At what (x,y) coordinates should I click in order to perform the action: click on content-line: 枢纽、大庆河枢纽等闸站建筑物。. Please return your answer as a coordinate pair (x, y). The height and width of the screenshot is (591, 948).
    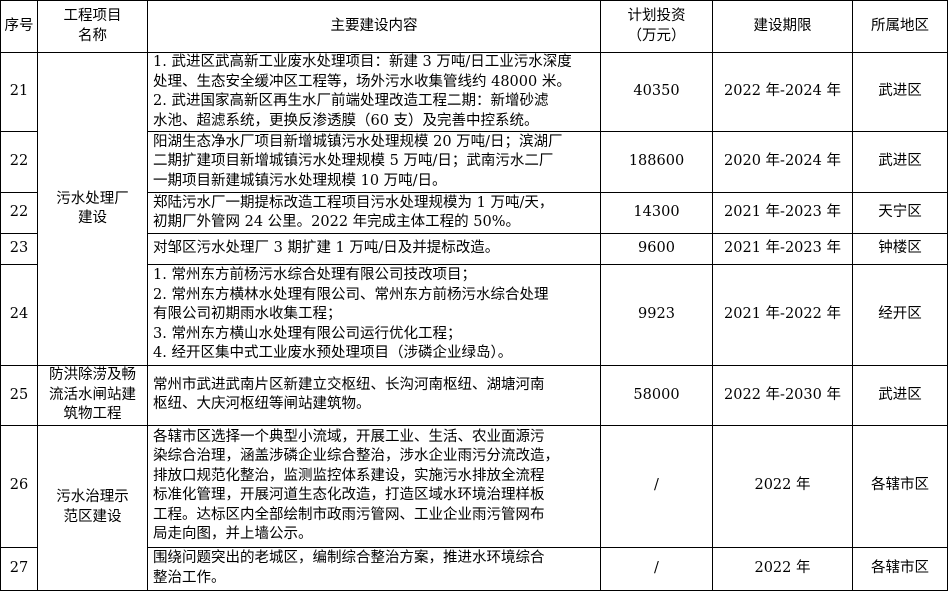
    Looking at the image, I should click on (262, 404).